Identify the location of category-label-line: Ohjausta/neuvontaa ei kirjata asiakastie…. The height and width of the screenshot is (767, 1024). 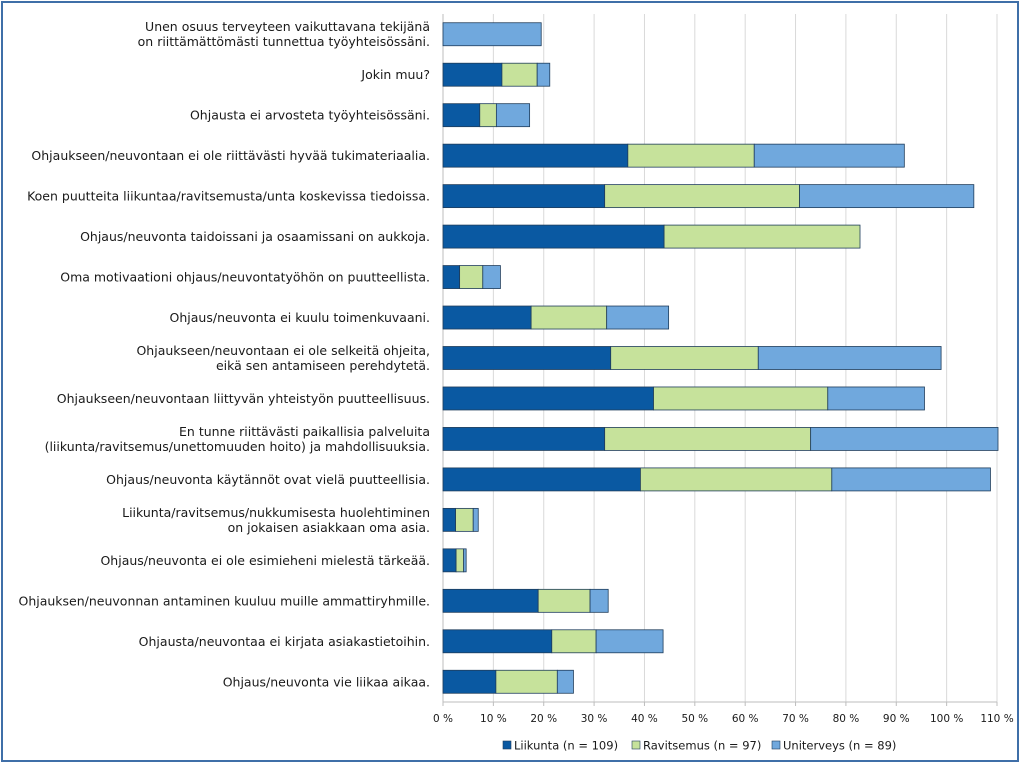
(284, 641).